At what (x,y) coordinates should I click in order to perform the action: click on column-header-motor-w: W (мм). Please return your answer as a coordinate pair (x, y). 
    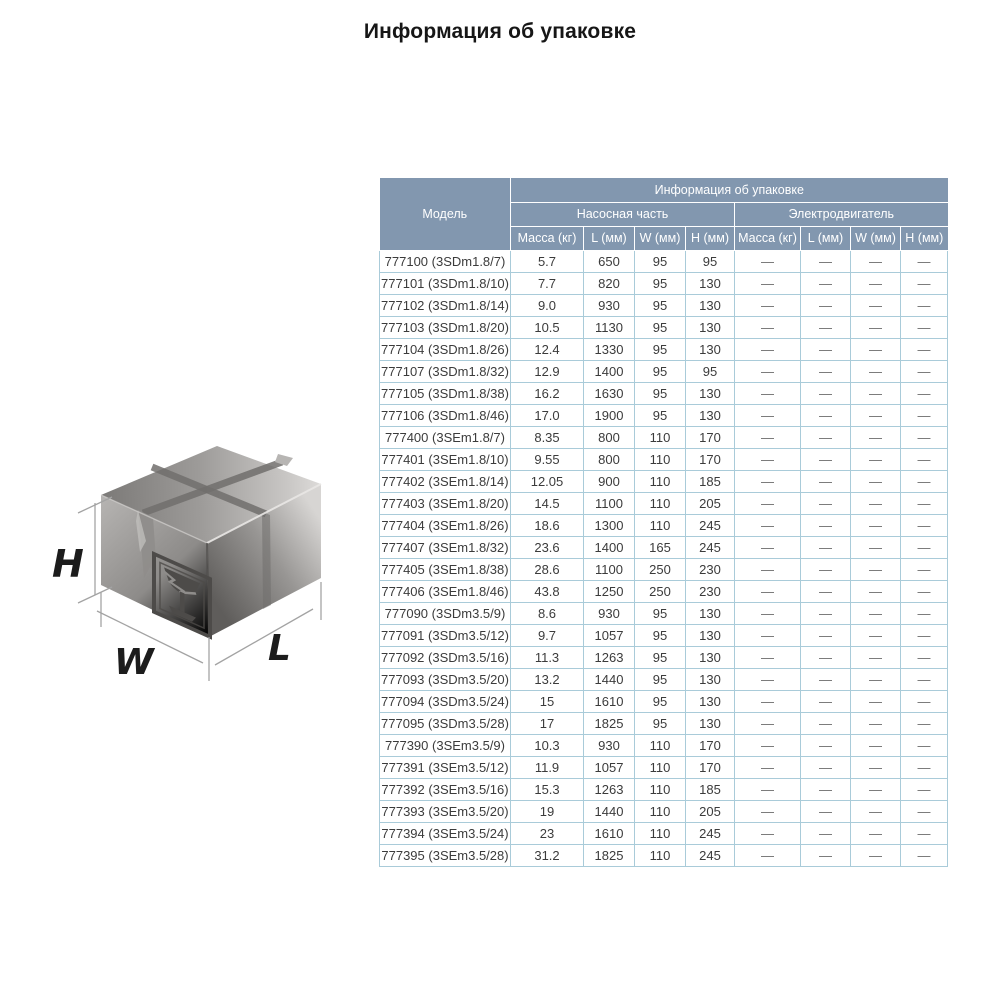
    Looking at the image, I should click on (875, 238).